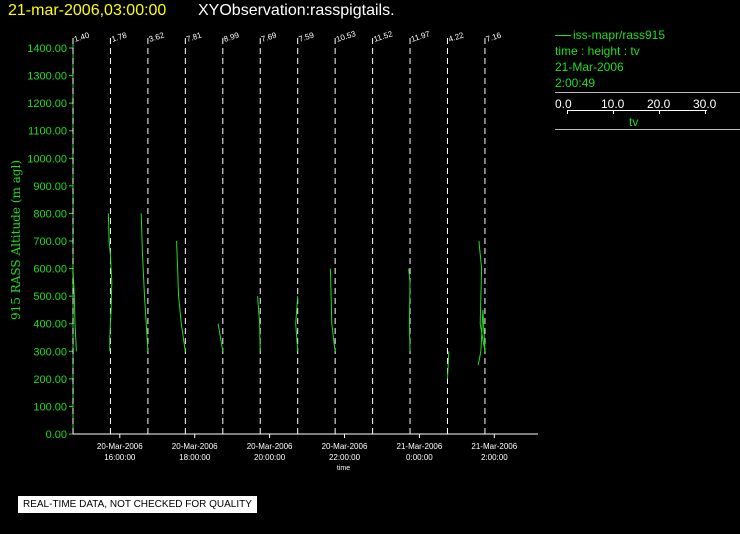  I want to click on y-tick-label: 800.00, so click(50, 214).